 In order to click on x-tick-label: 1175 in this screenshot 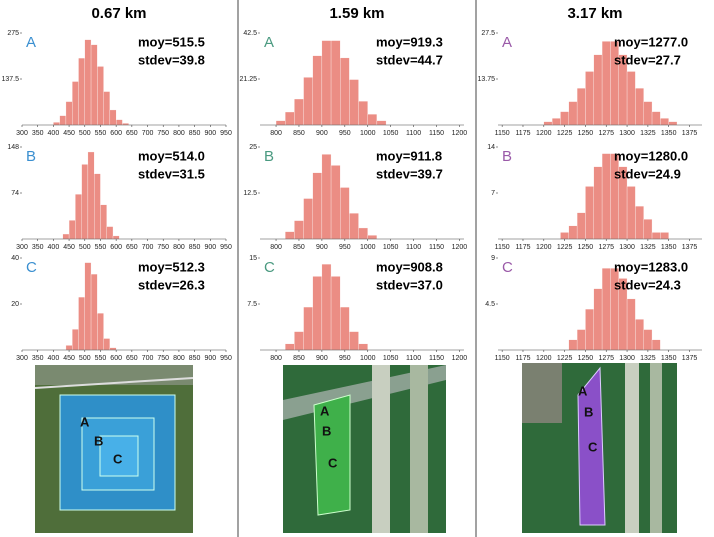, I will do `click(522, 133)`.